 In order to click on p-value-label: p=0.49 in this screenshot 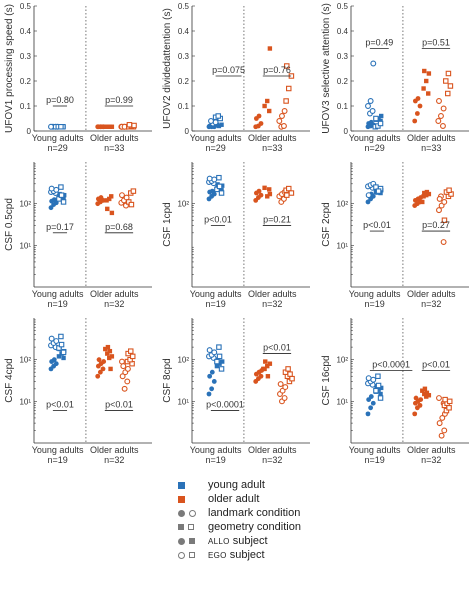, I will do `click(379, 43)`.